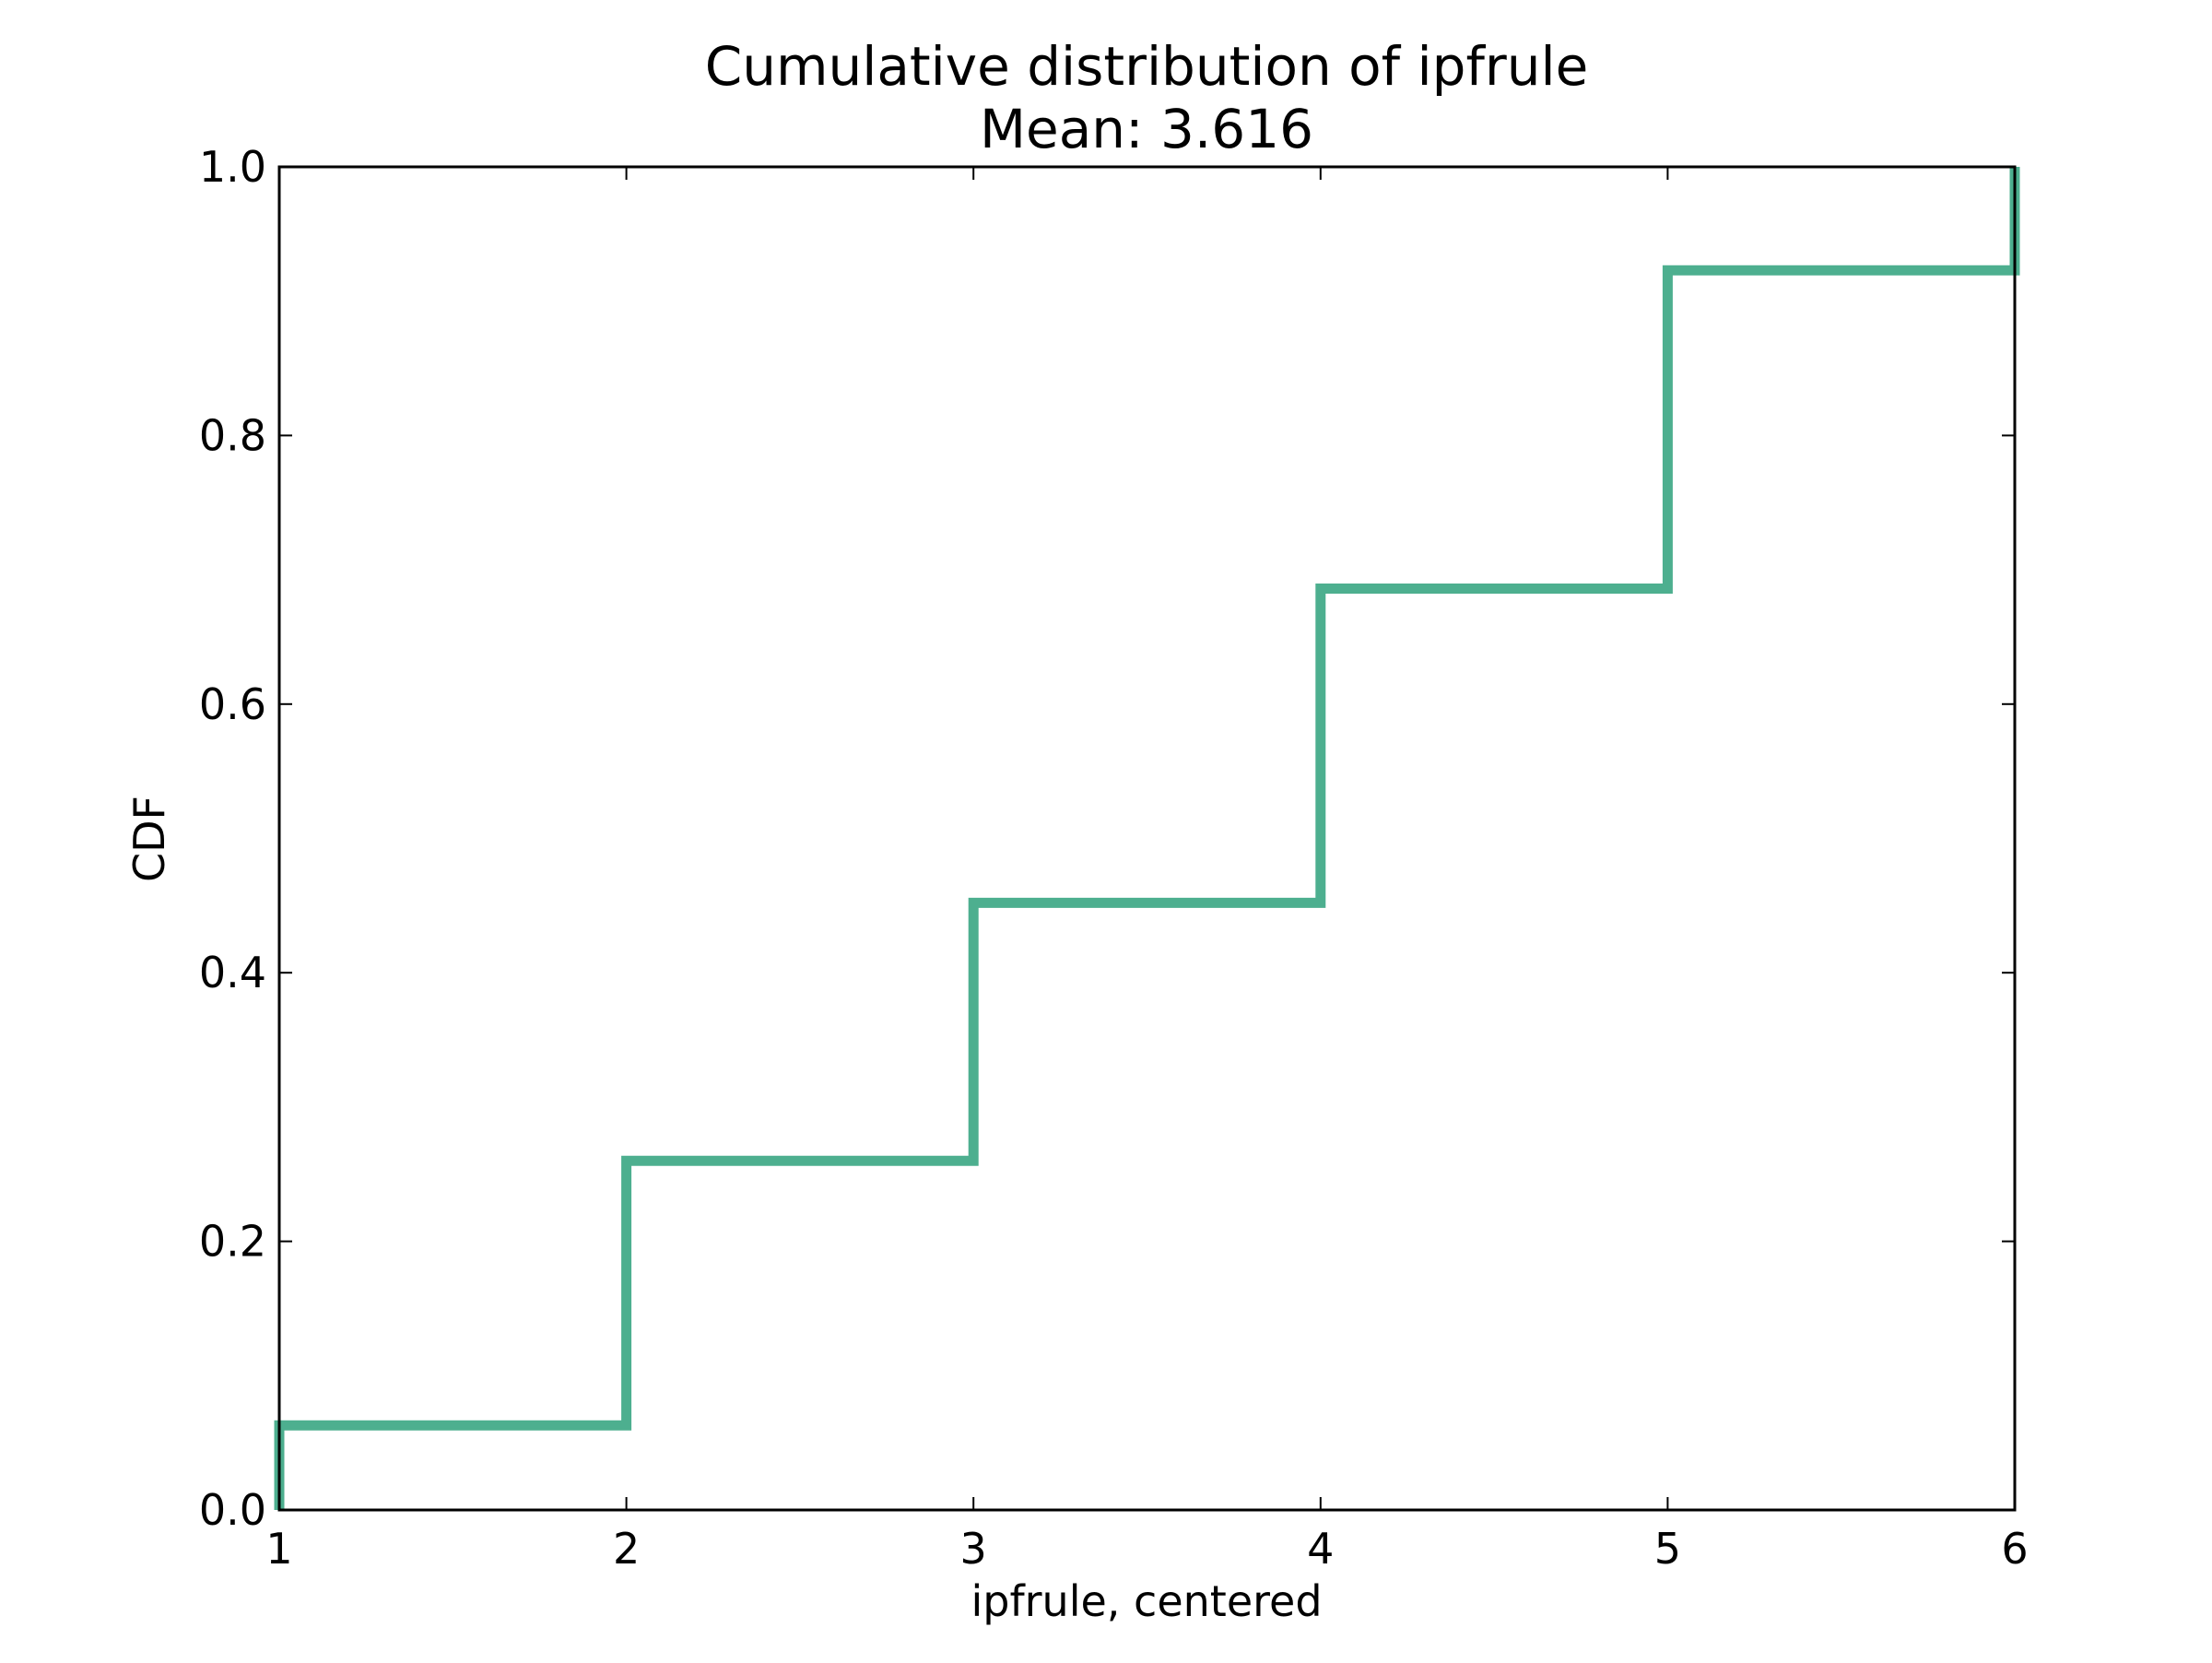 The height and width of the screenshot is (1663, 2212). Describe the element at coordinates (1667, 1549) in the screenshot. I see `x-tick-label: 5` at that location.